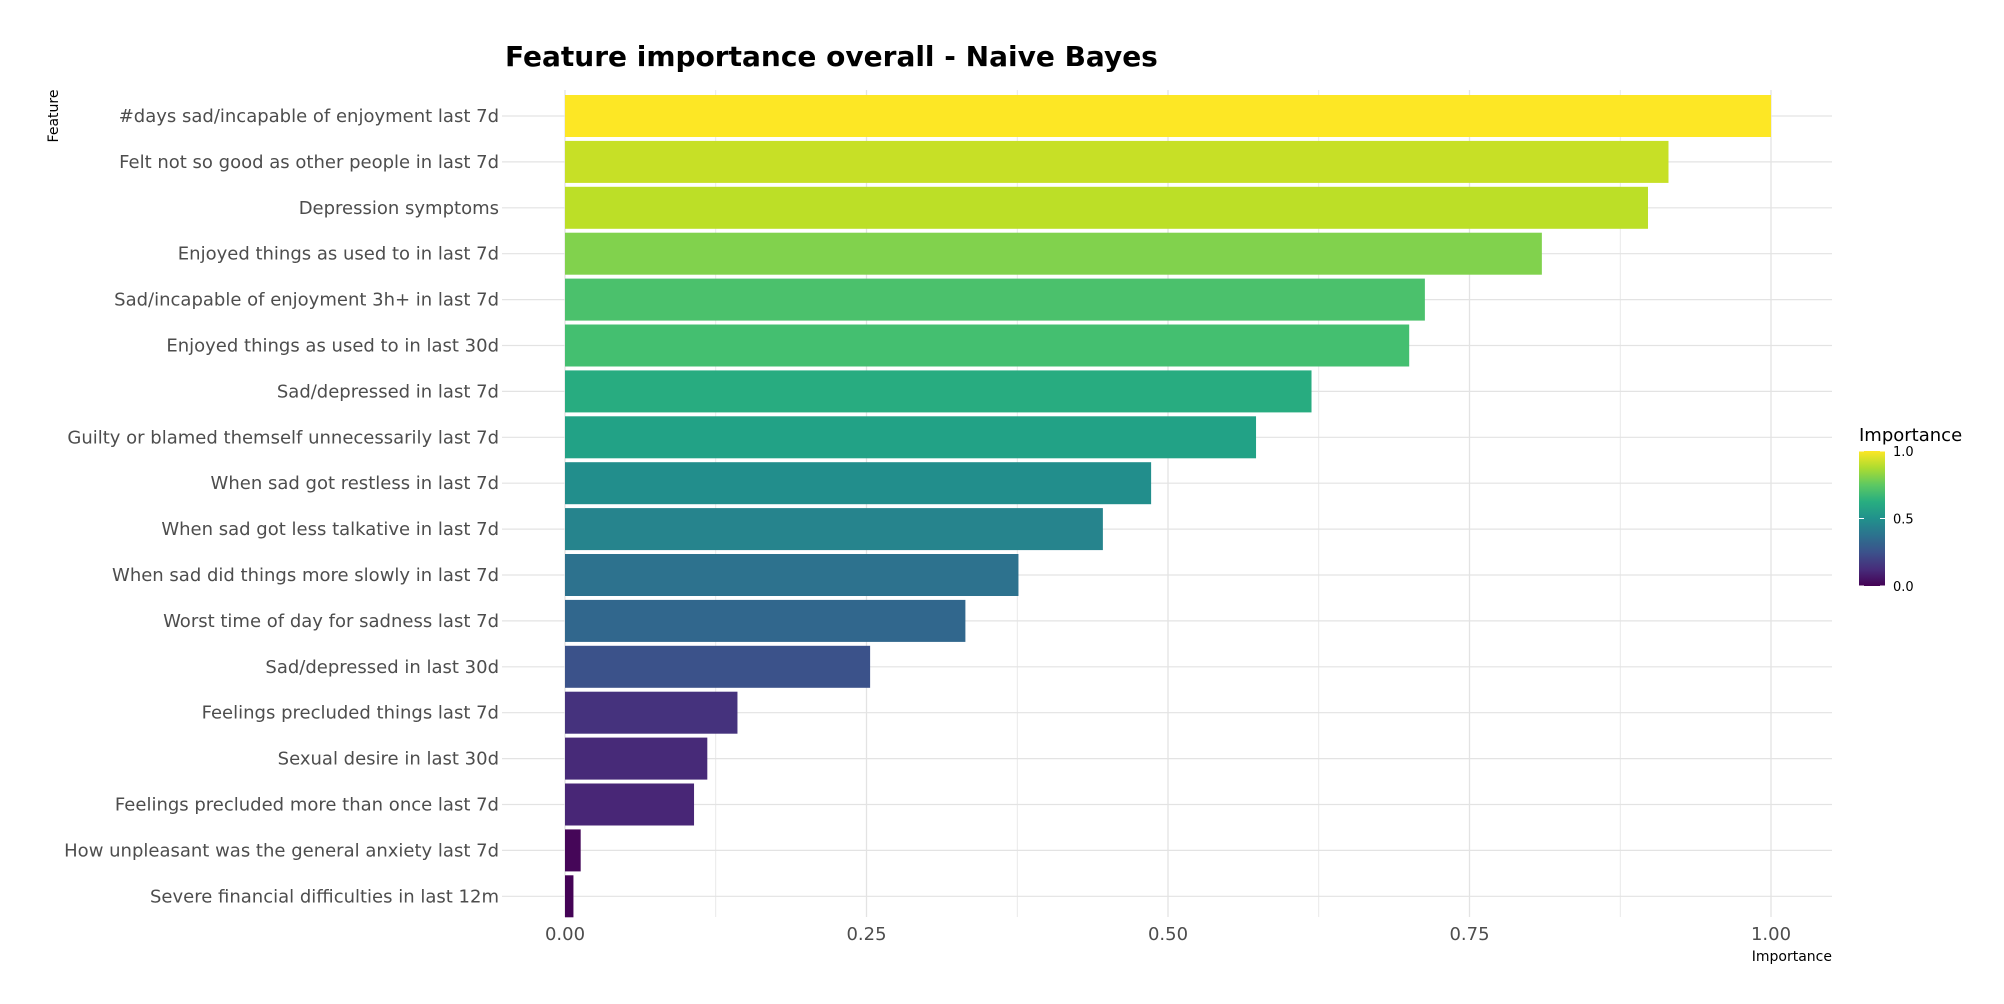  What do you see at coordinates (1903, 587) in the screenshot?
I see `legend-tick-label: 0.0` at bounding box center [1903, 587].